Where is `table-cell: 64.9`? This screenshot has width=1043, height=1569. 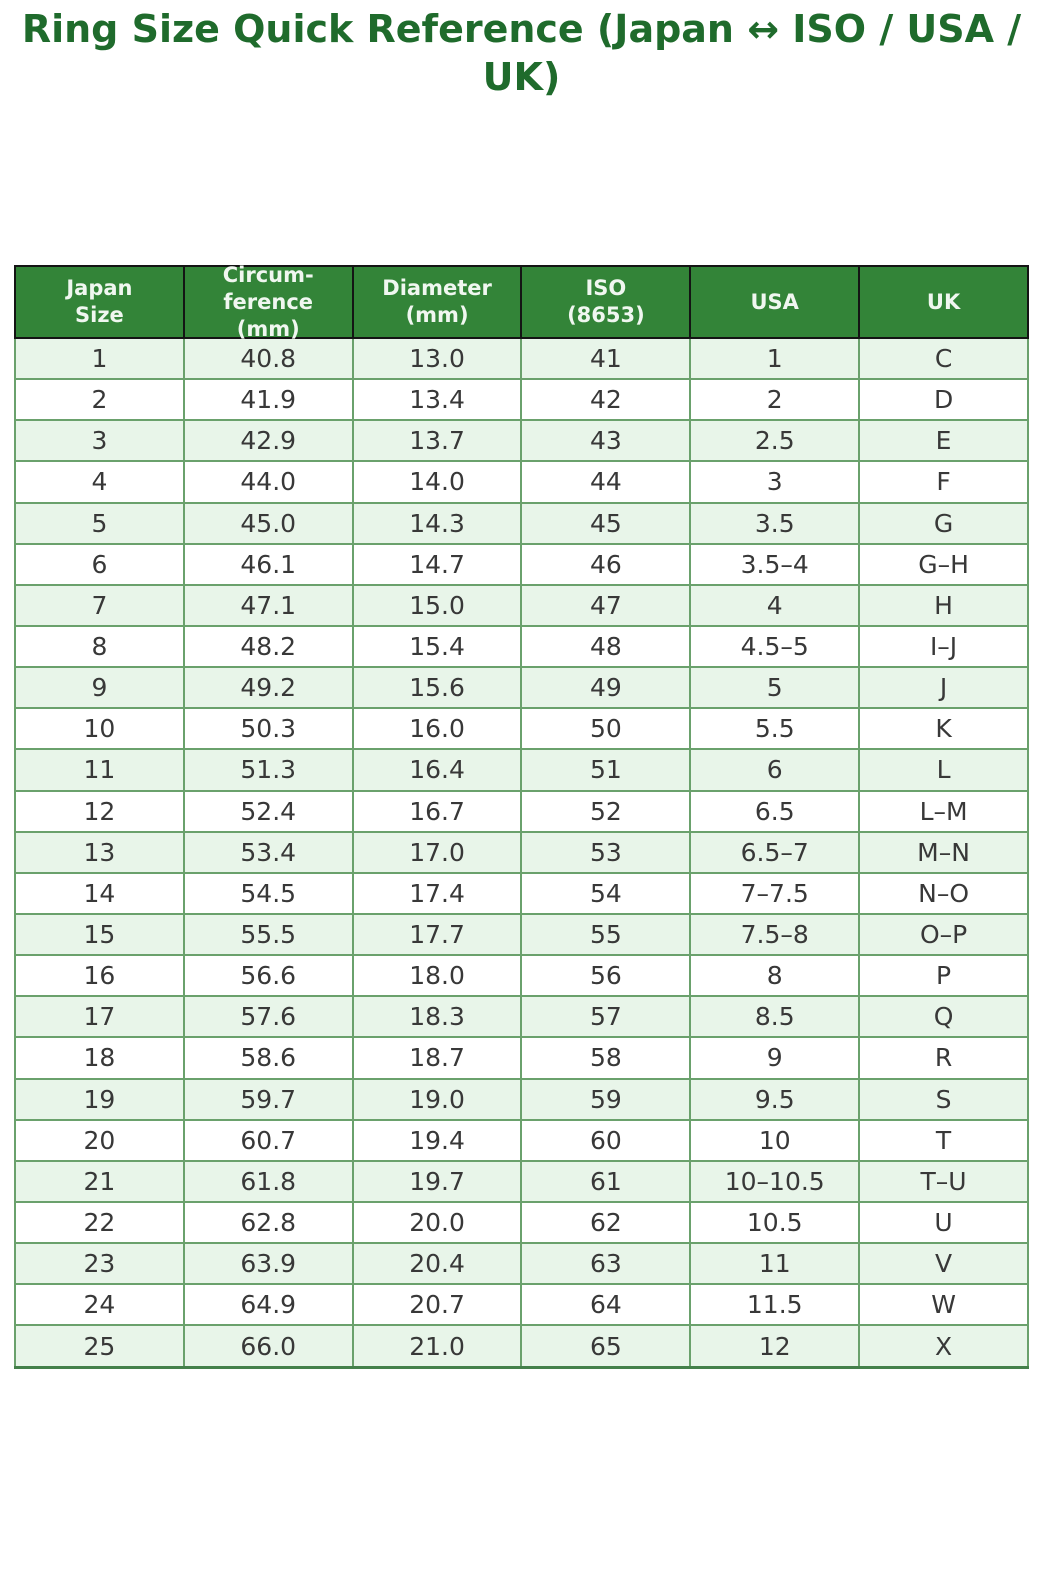
table-cell: 64.9 is located at coordinates (268, 1305).